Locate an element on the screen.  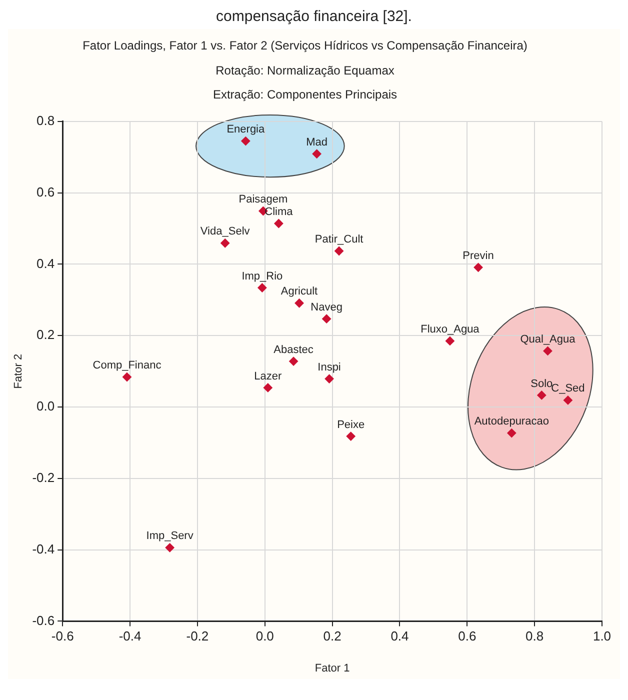
x-tick-label: 1.0 is located at coordinates (602, 636).